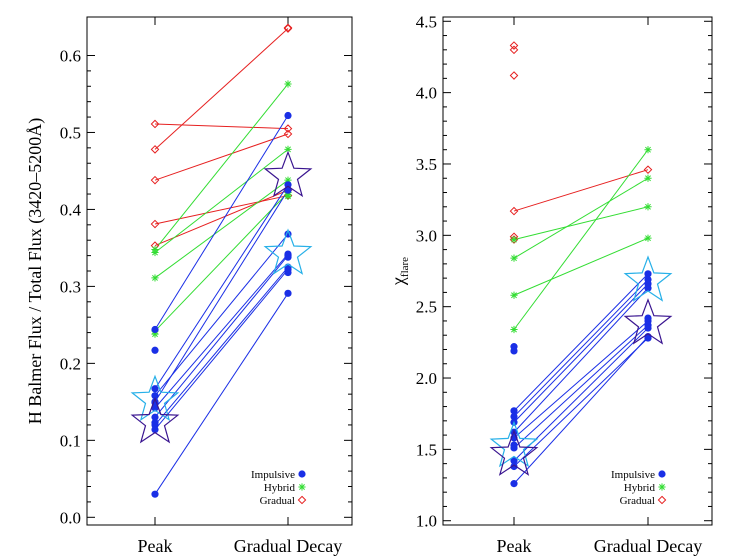  What do you see at coordinates (71, 209) in the screenshot?
I see `y-tick-label: 0.4` at bounding box center [71, 209].